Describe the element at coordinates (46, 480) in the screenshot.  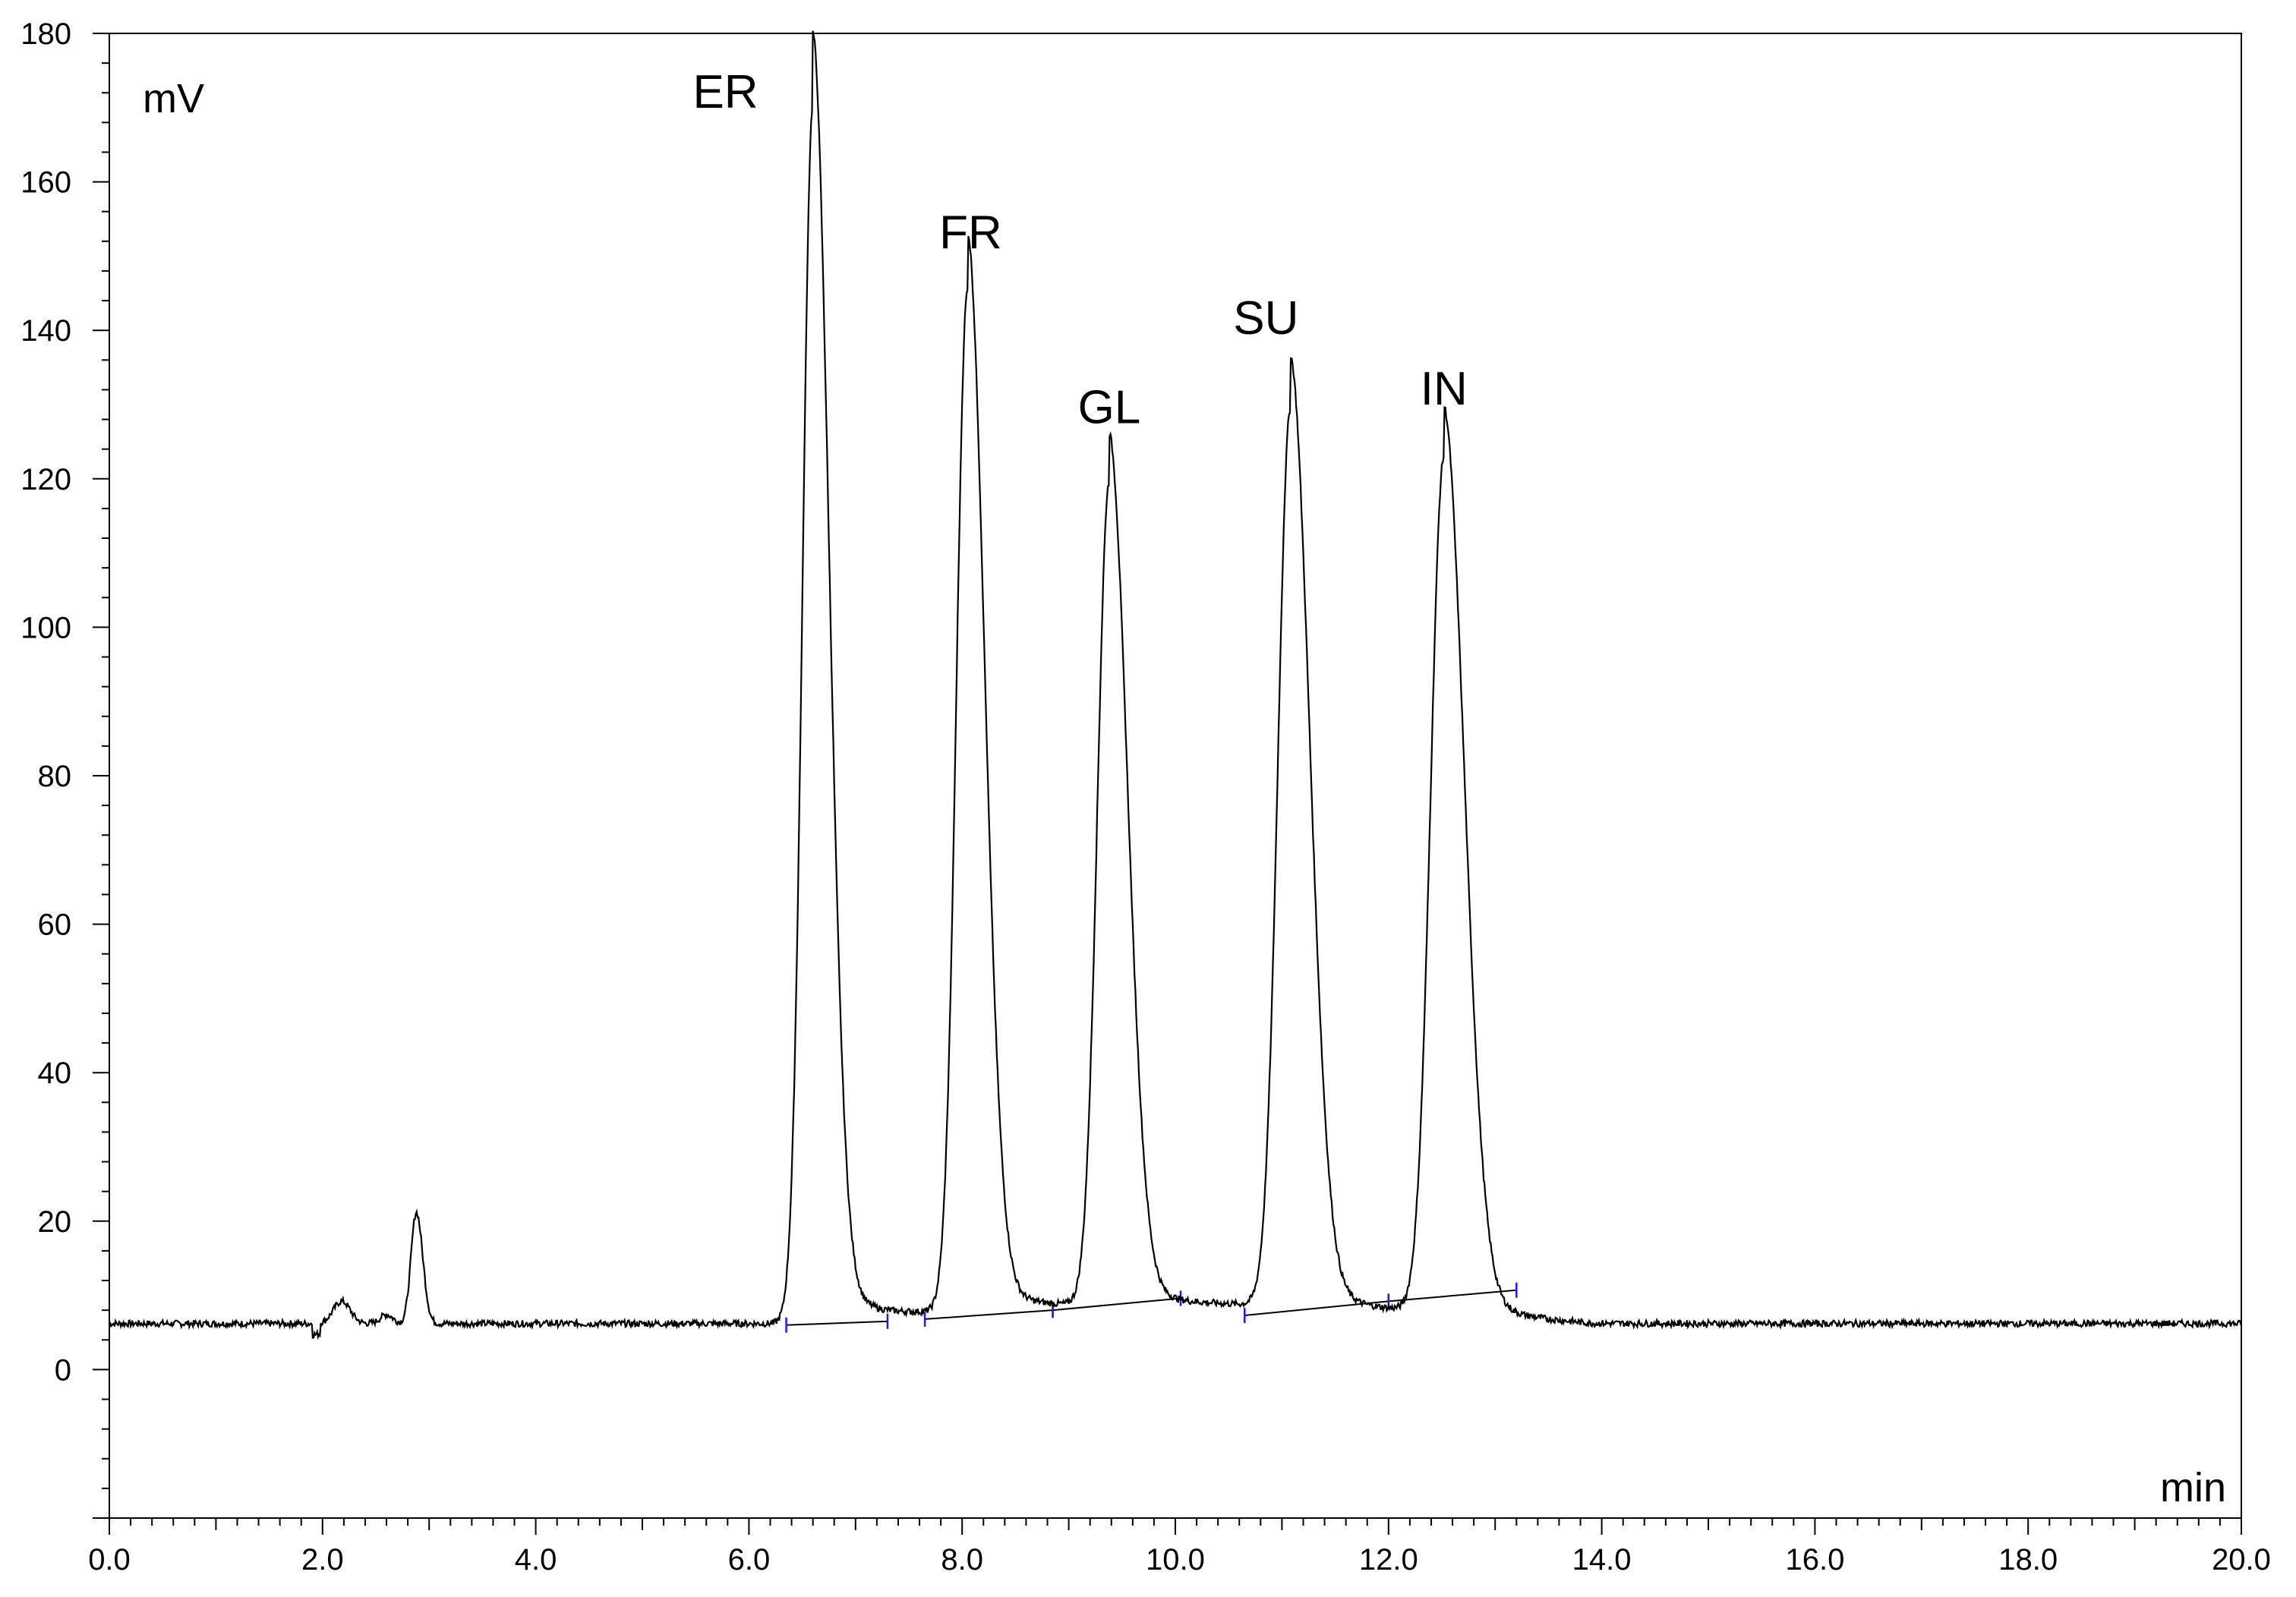
I see `y-tick-label: 120` at that location.